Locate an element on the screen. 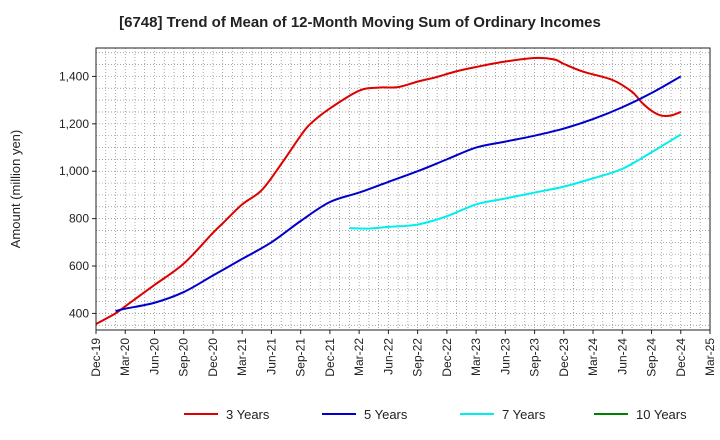 The image size is (720, 440). y-axis-title: Amount (million yen) is located at coordinates (15, 189).